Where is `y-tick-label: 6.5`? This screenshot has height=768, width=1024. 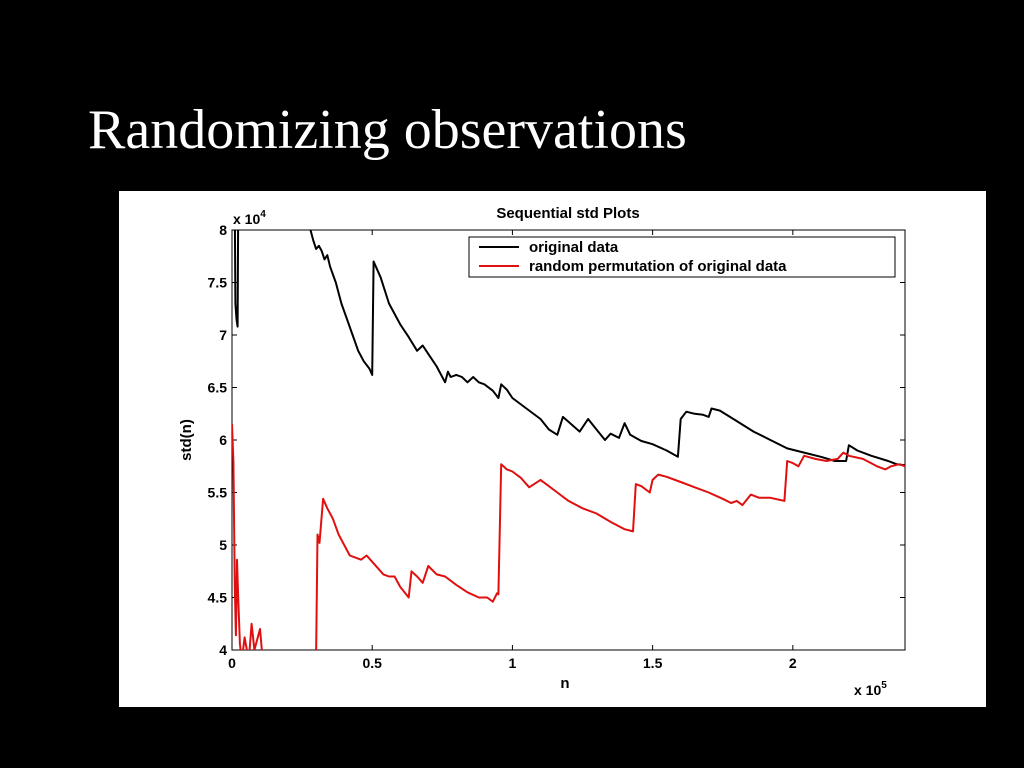
y-tick-label: 6.5 is located at coordinates (218, 388).